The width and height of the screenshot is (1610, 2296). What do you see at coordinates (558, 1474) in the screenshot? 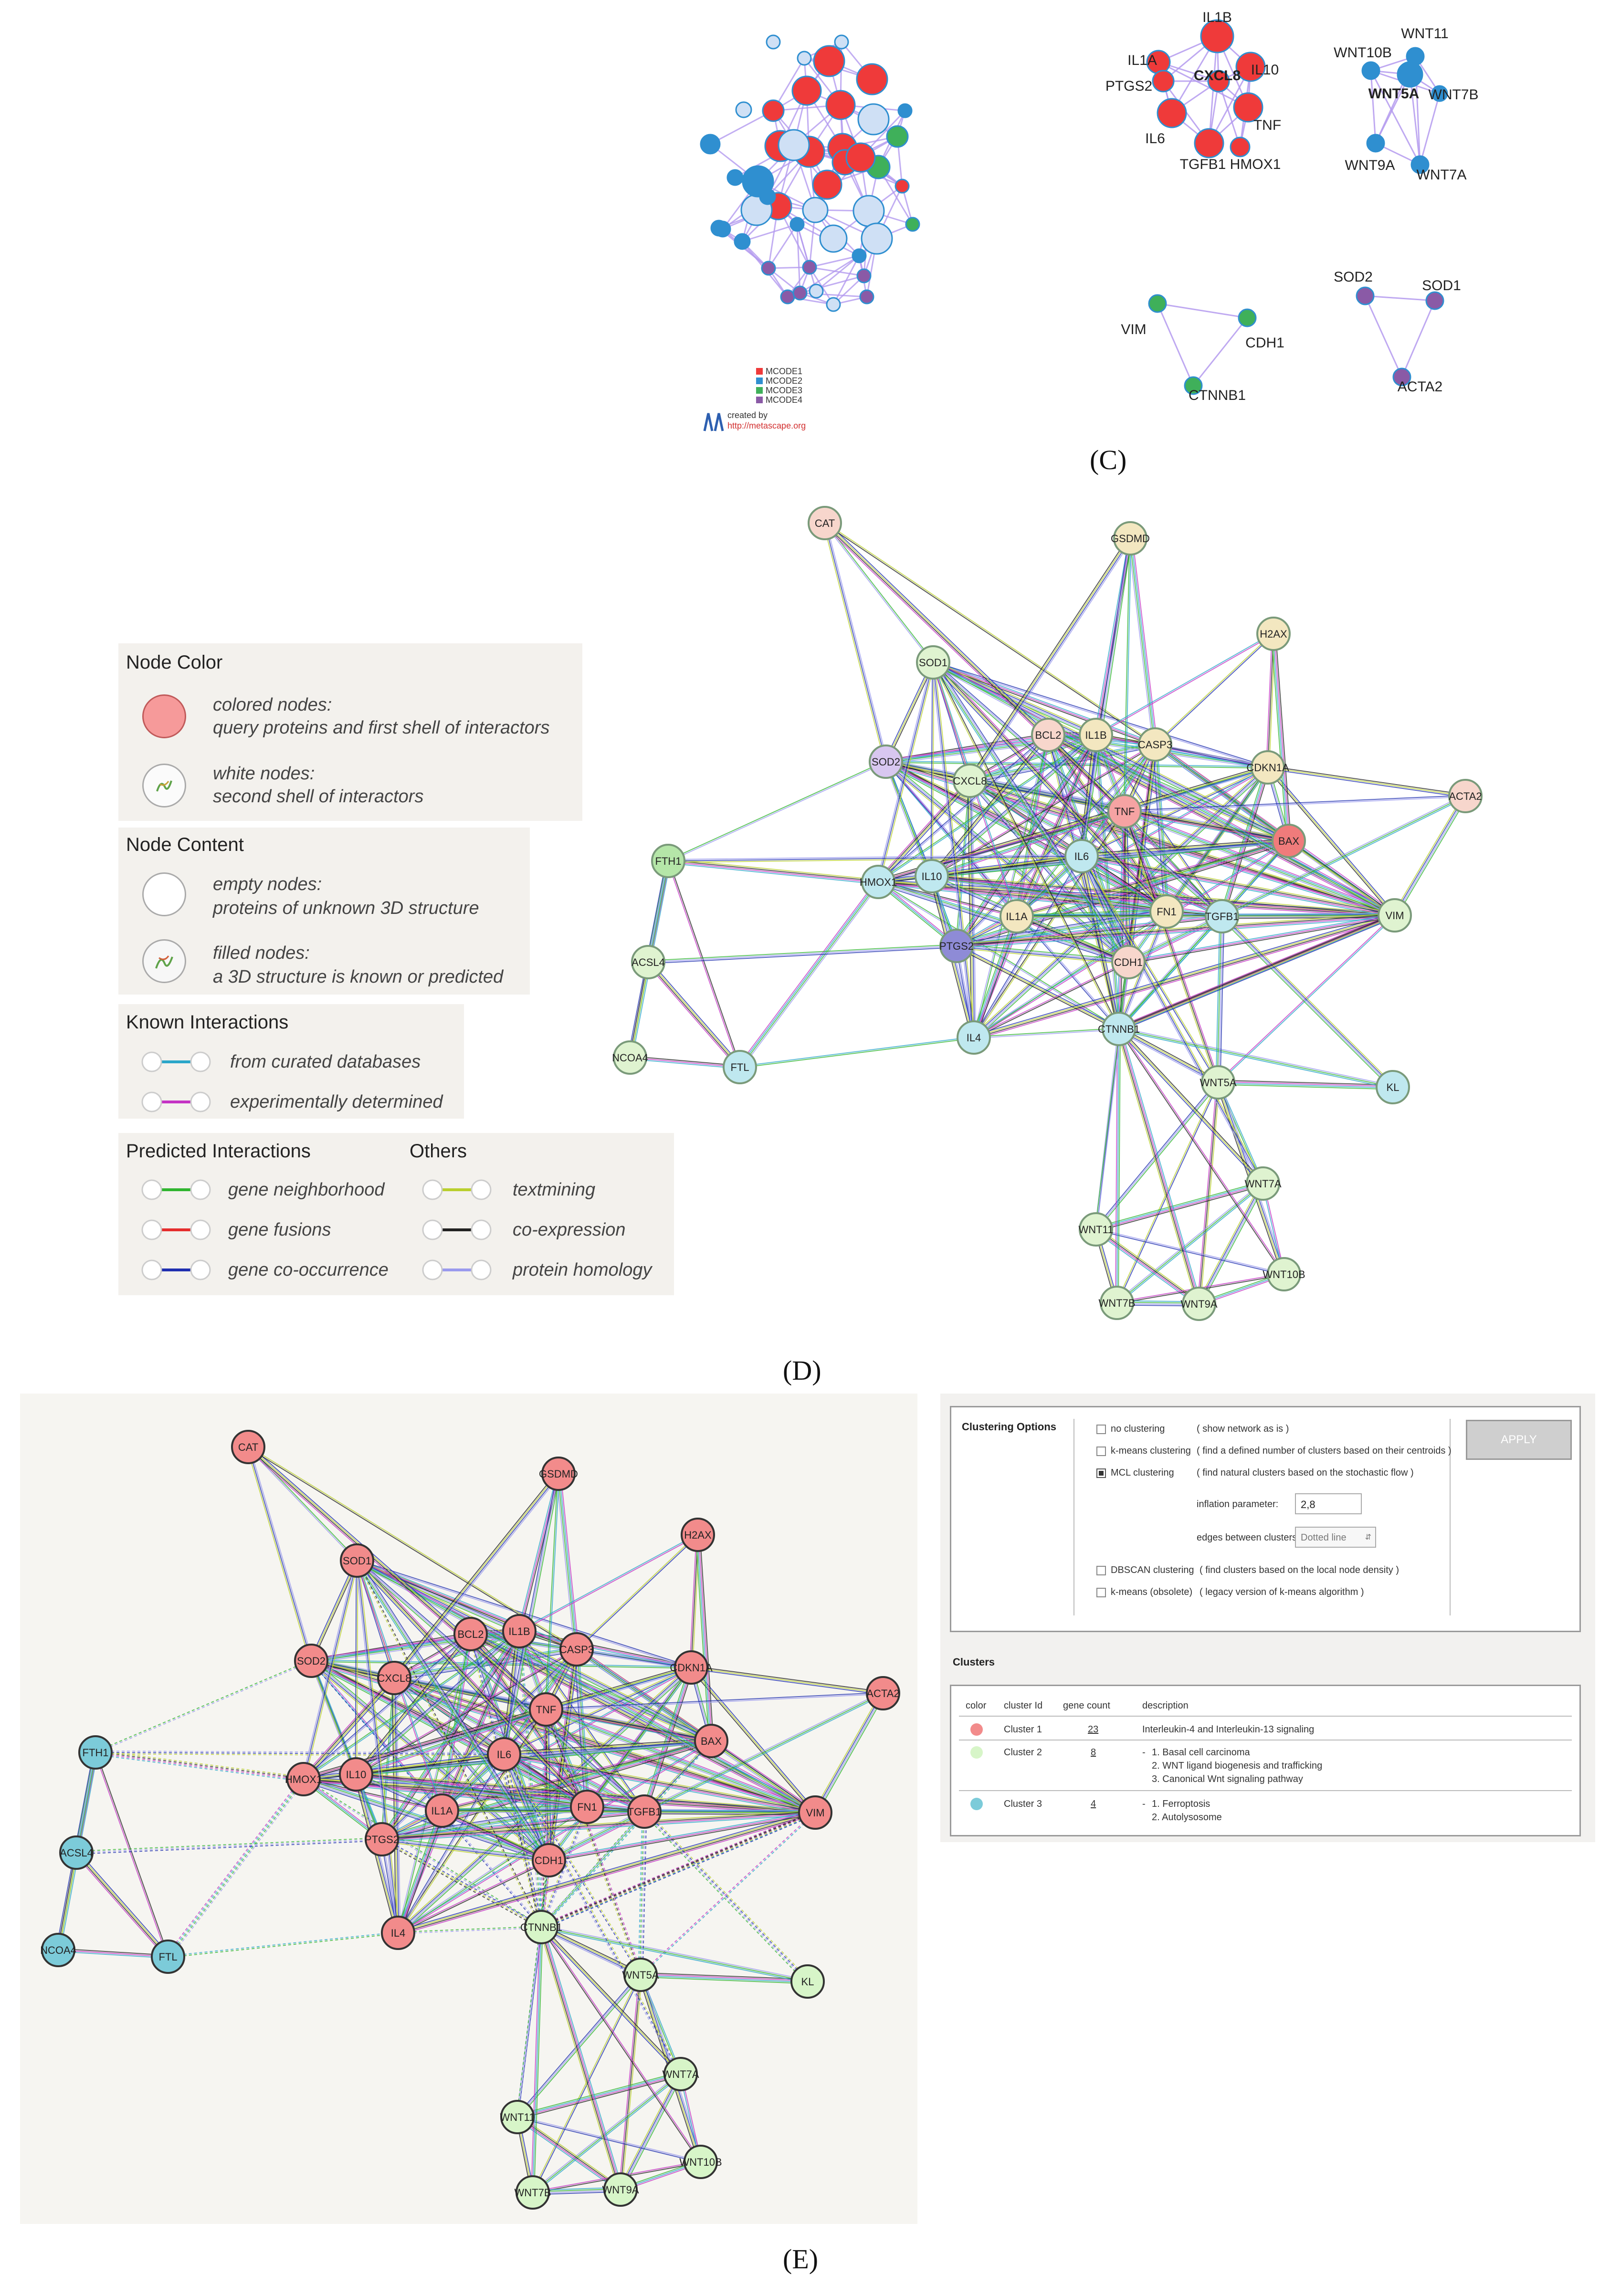
I see `panel-e-node: GSDMD` at bounding box center [558, 1474].